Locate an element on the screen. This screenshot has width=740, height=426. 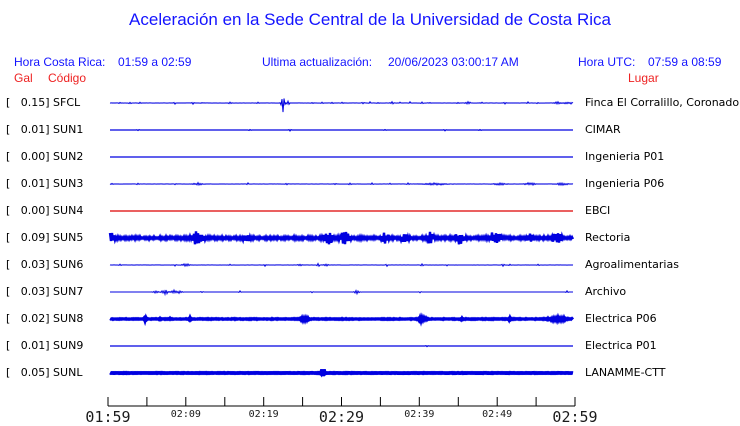
column-gal: Gal is located at coordinates (23, 78).